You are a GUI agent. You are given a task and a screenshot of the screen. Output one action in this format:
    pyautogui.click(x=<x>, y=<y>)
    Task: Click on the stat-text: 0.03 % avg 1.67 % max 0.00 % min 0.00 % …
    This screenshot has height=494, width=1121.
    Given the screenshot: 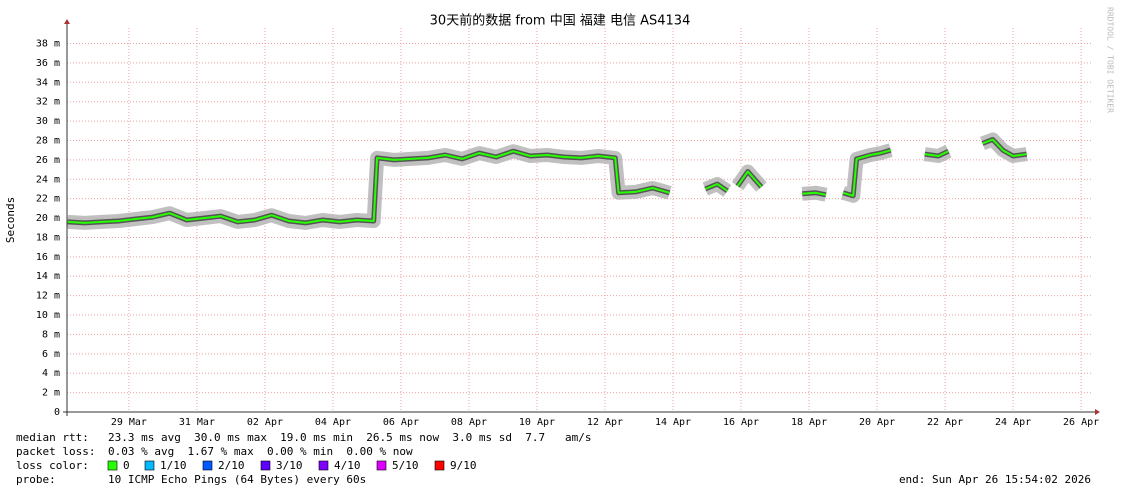 What is the action you would take?
    pyautogui.click(x=260, y=451)
    